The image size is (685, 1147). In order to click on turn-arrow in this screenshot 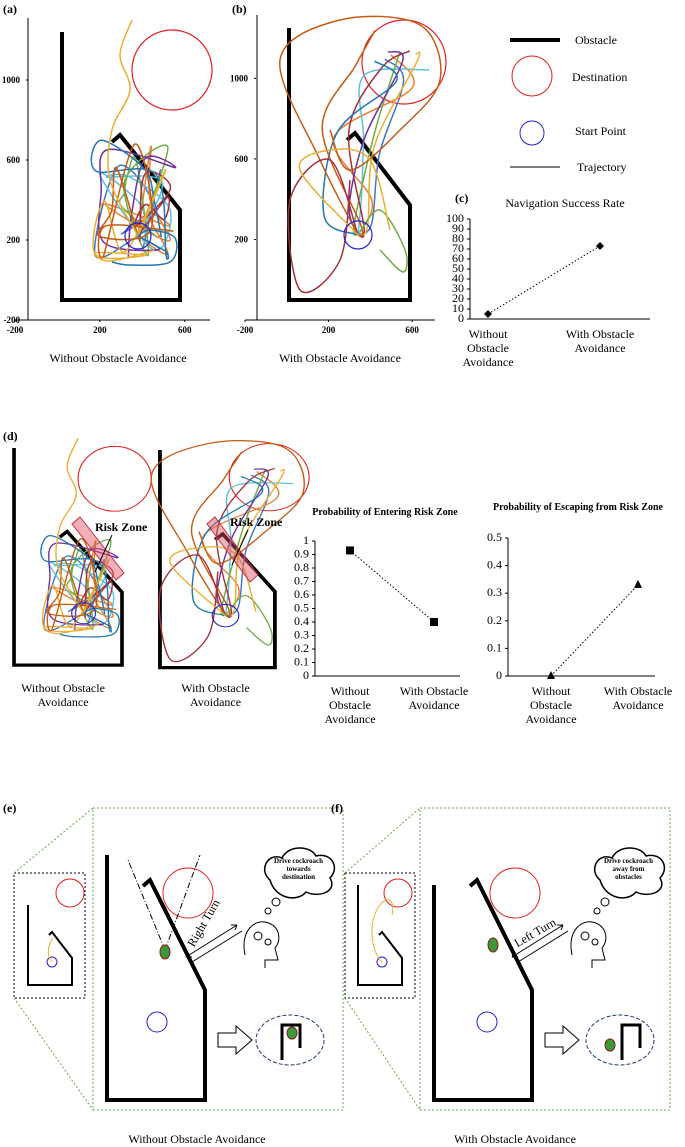, I will do `click(211, 941)`.